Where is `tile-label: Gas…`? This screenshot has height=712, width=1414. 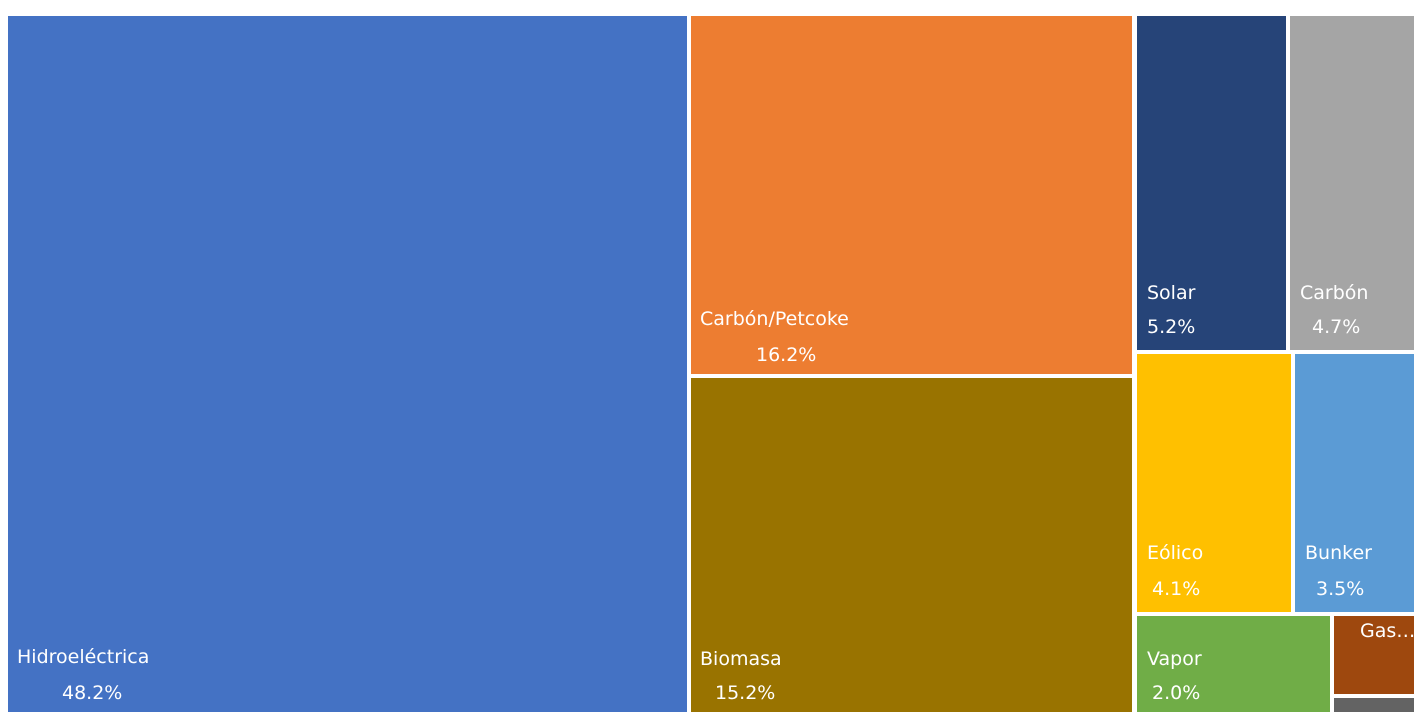
tile-label: Gas… is located at coordinates (1387, 631).